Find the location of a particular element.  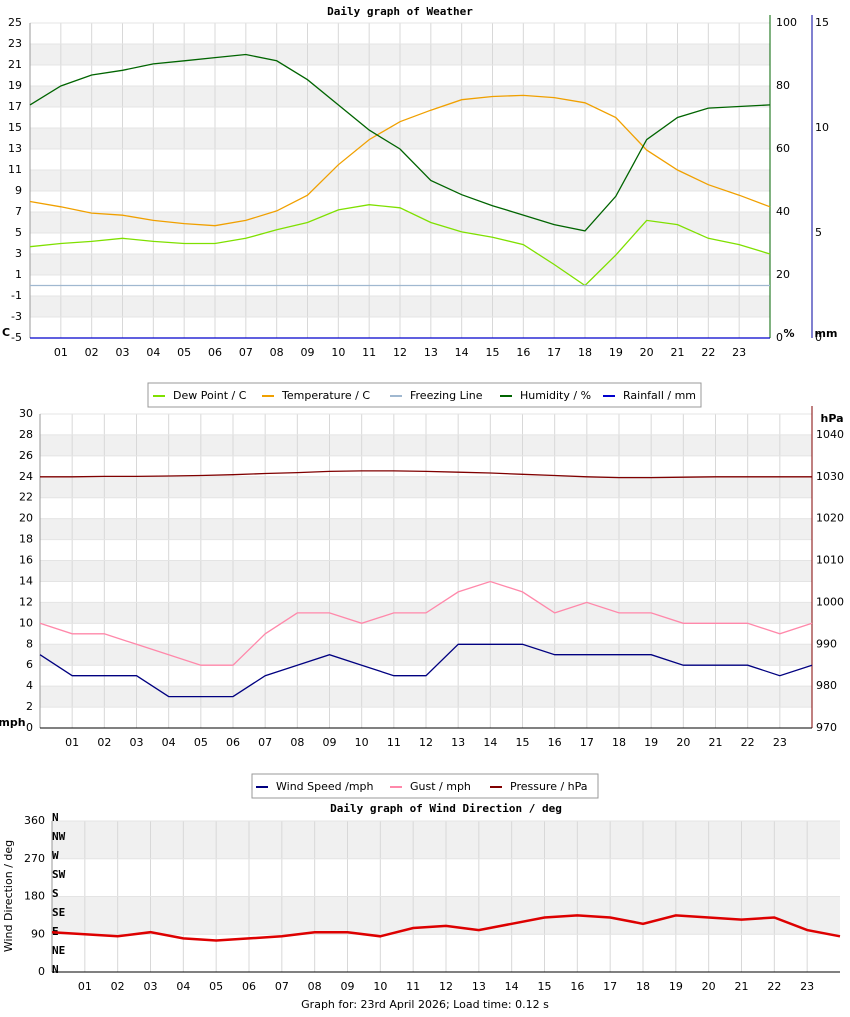

legend-label: Humidity / % is located at coordinates (555, 395).